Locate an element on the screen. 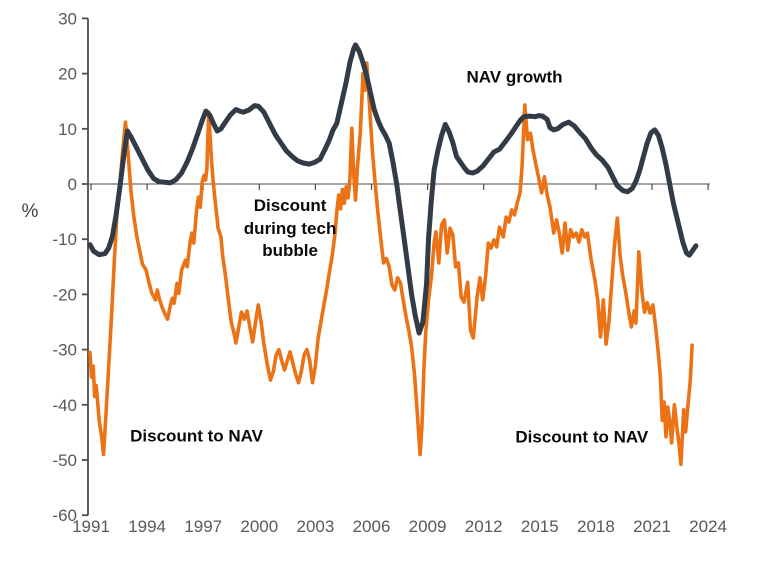  y-axis-title: % is located at coordinates (30, 211).